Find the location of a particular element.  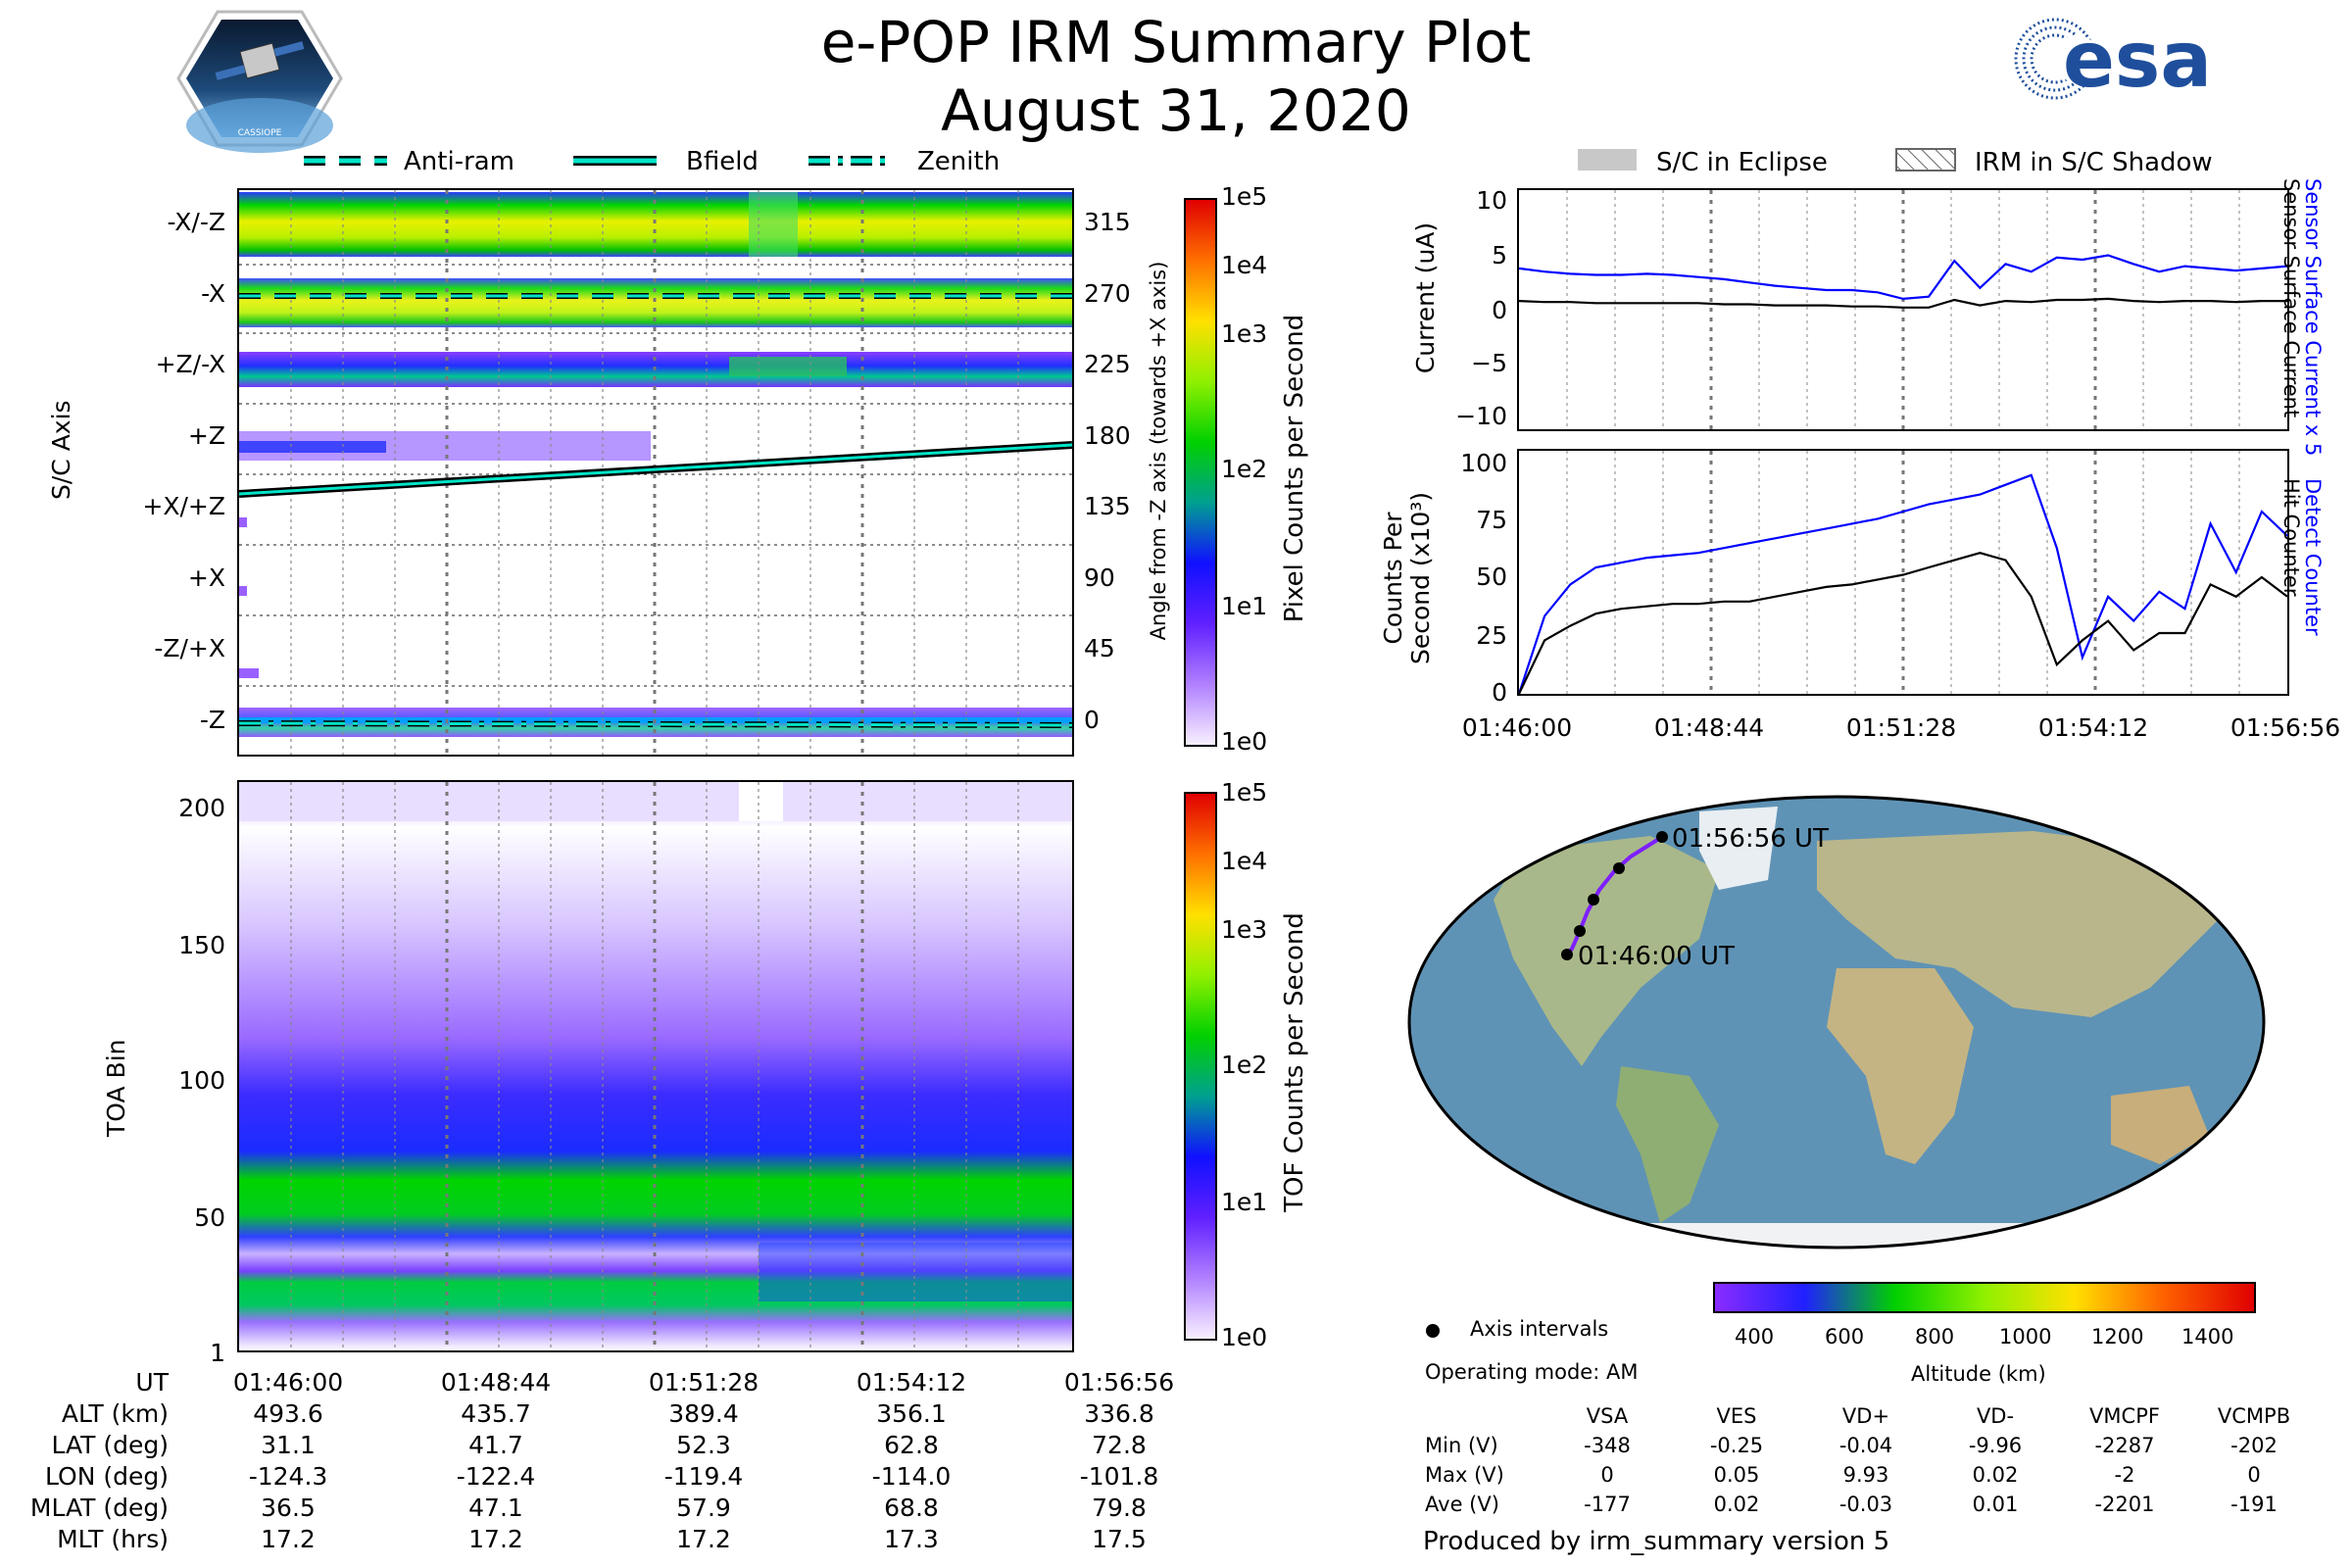

toa-spectrogram is located at coordinates (655, 1066).